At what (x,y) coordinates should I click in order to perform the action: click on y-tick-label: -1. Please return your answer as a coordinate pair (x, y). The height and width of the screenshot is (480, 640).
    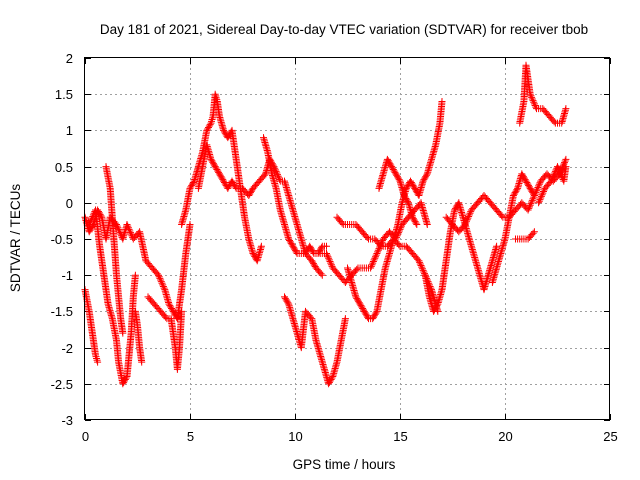
    Looking at the image, I should click on (67, 275).